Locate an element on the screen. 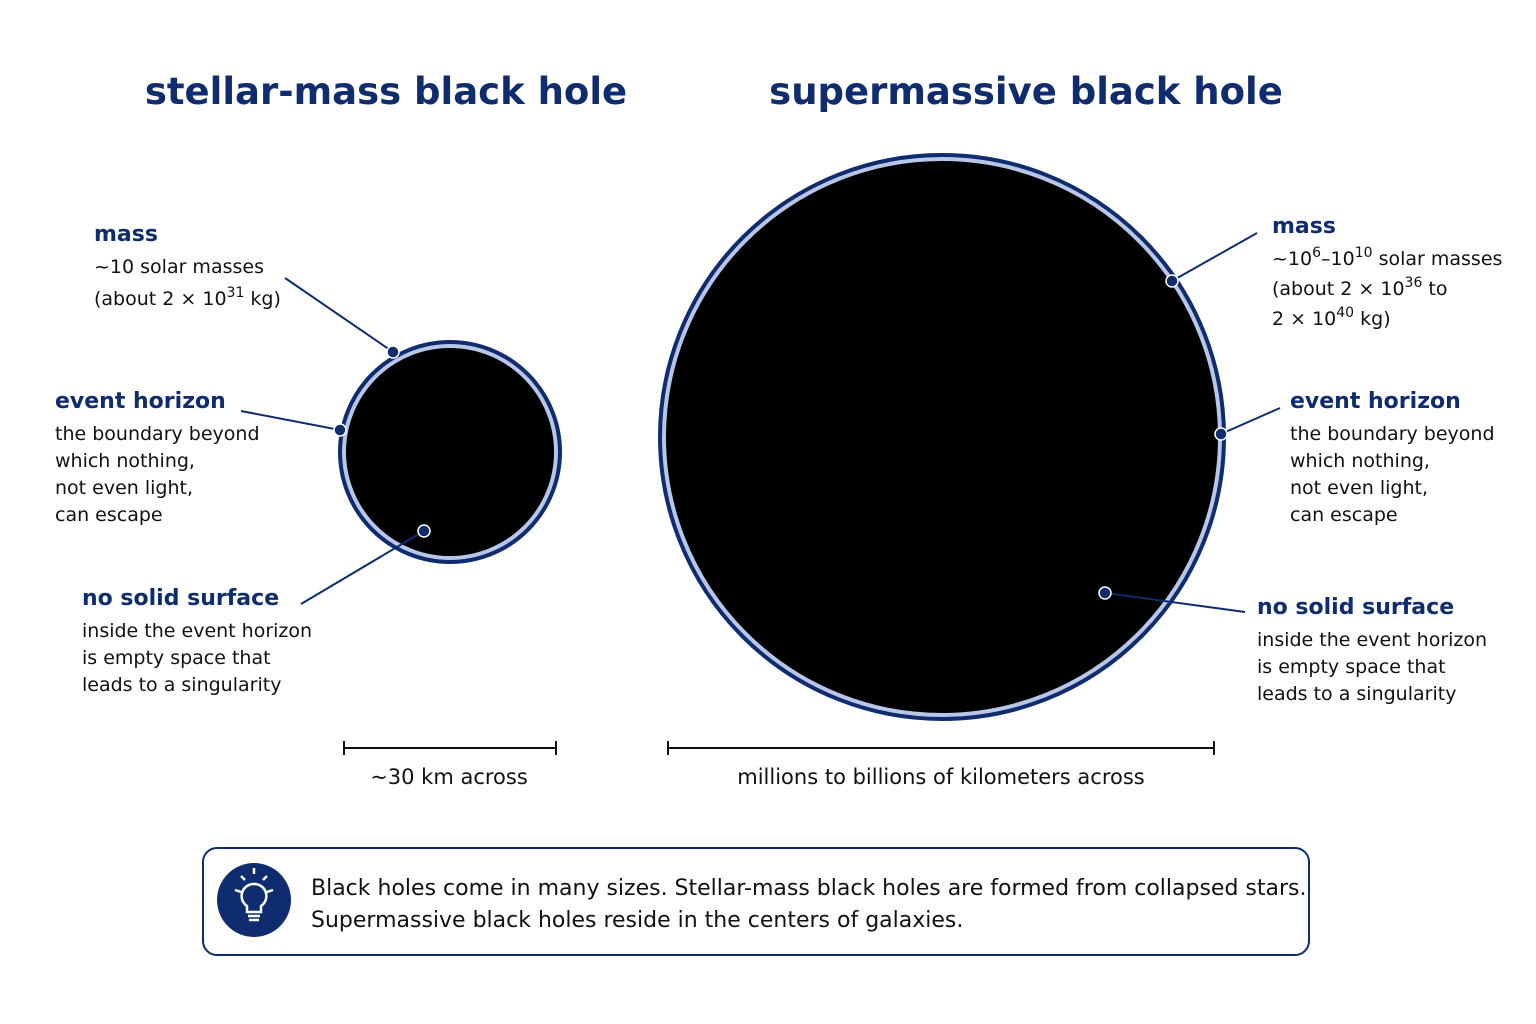 This screenshot has width=1536, height=1024. text-segment: ~10 is located at coordinates (1292, 259).